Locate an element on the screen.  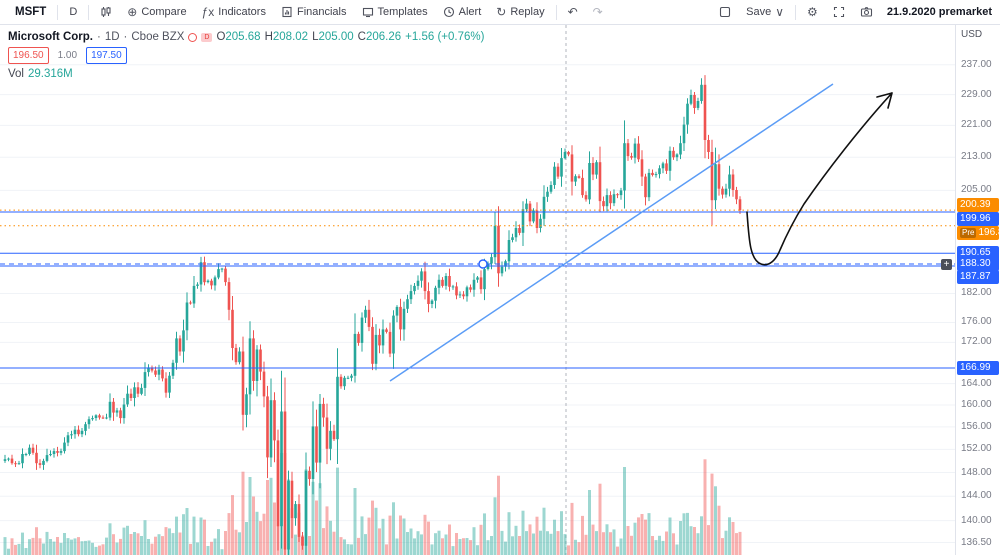
templates-label: Templates is located at coordinates (402, 12).